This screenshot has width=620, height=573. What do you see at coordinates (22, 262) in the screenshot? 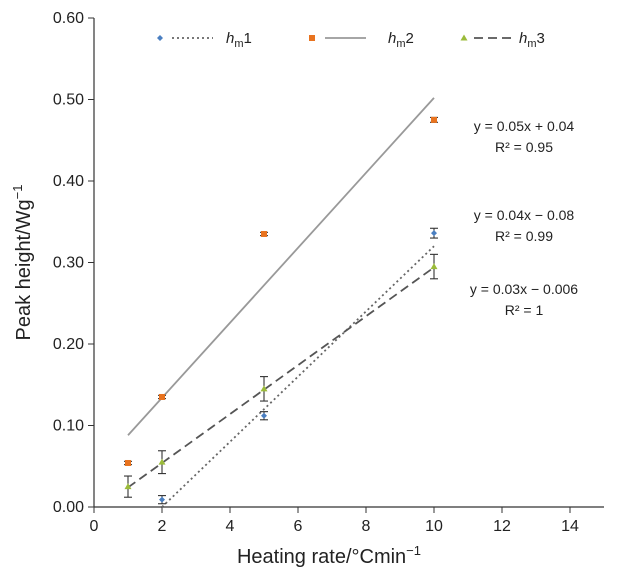
I see `y-axis-title: Peak height/Wg−1` at bounding box center [22, 262].